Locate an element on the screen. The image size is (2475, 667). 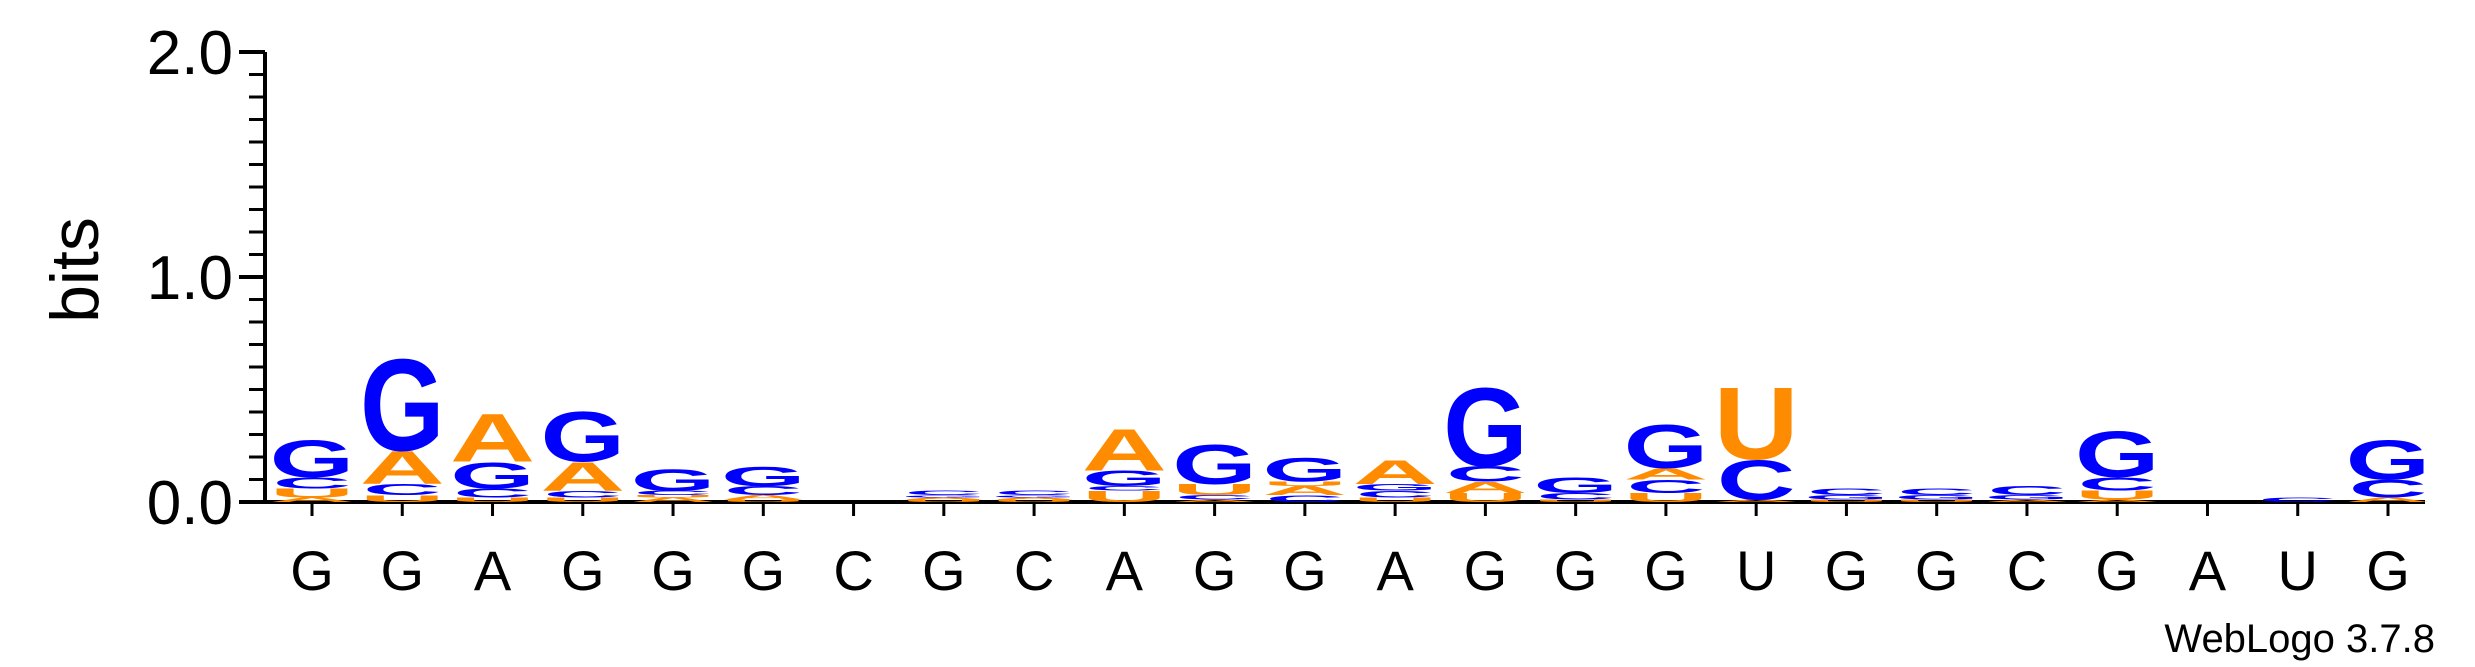
weblogo-credit: WebLogo 3.7.8 is located at coordinates (2299, 639).